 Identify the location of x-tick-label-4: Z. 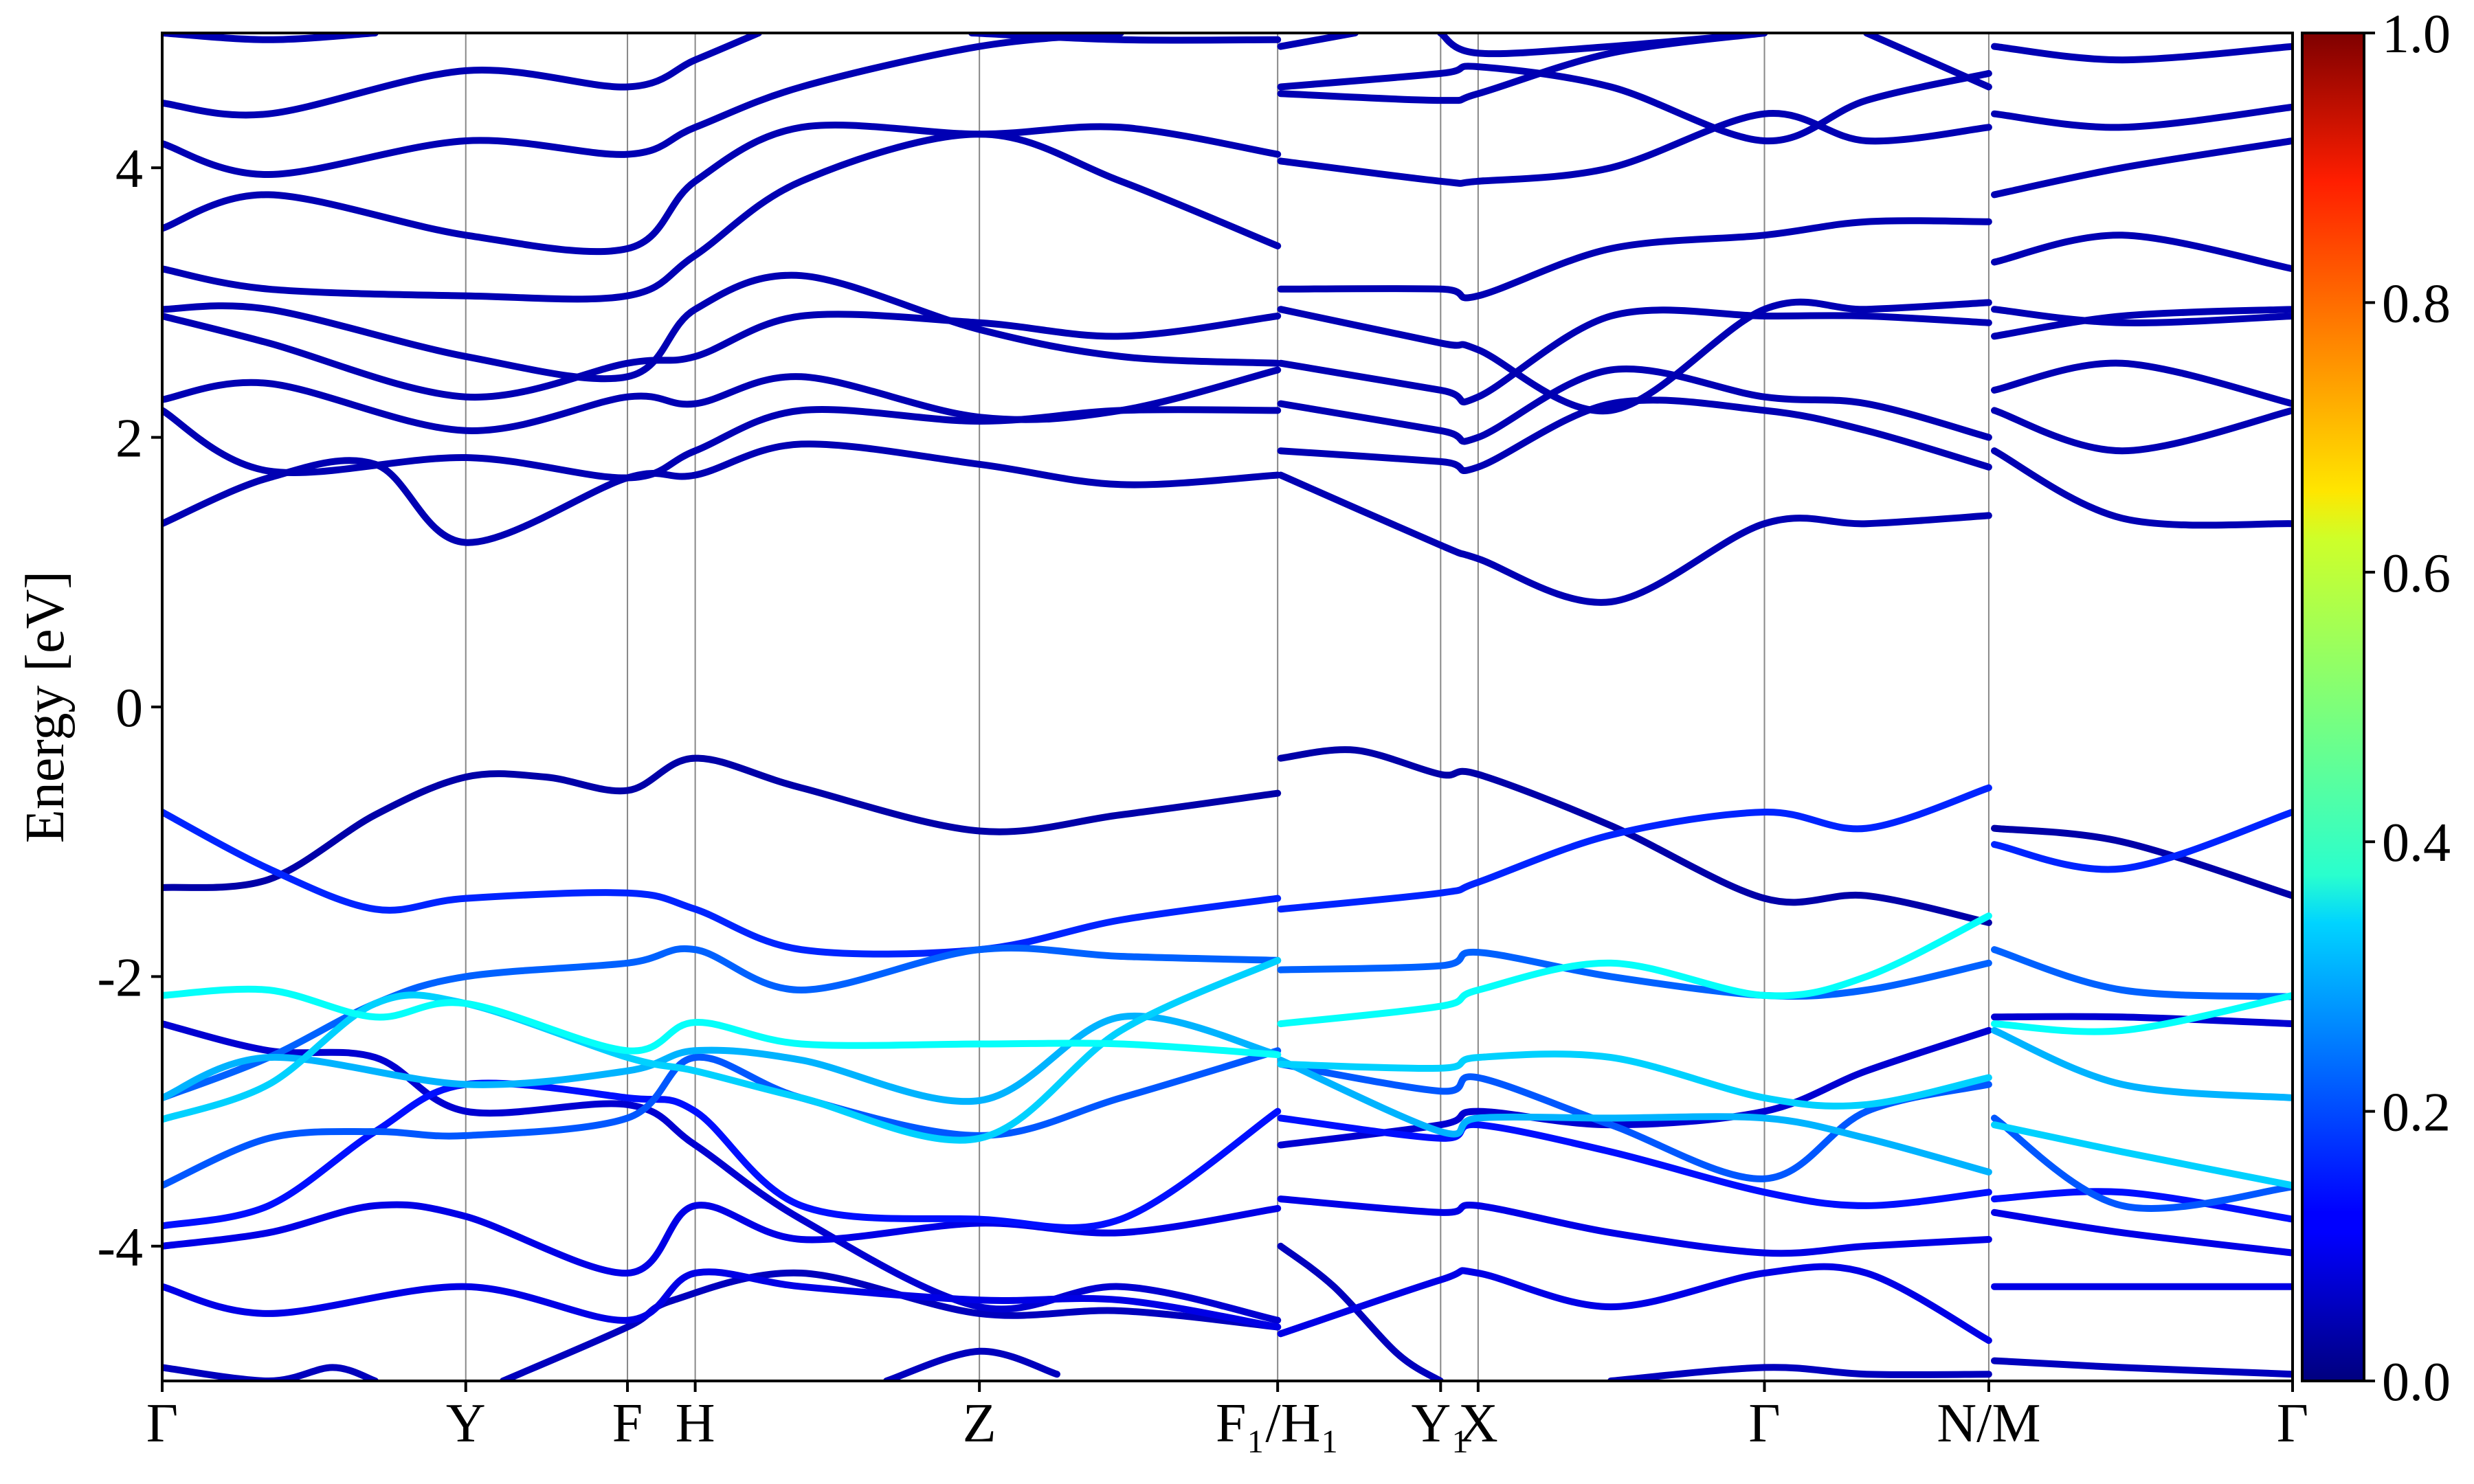
(979, 1423).